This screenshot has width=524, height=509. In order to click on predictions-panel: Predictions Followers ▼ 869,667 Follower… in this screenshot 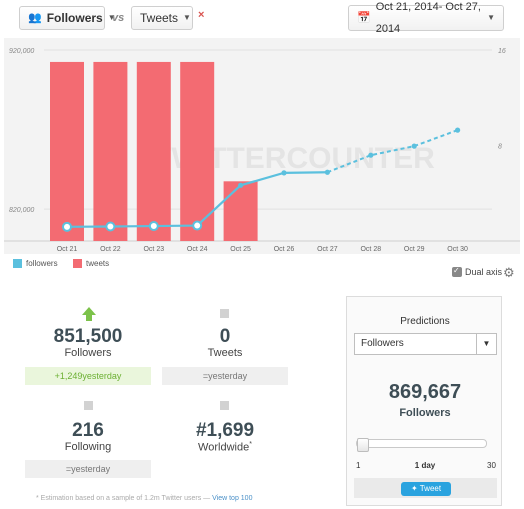, I will do `click(424, 401)`.